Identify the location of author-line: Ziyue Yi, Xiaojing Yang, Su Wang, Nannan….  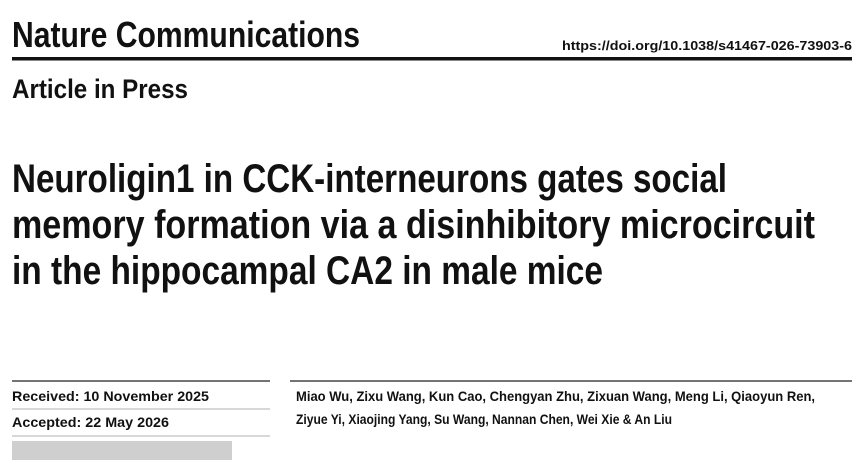
(484, 419).